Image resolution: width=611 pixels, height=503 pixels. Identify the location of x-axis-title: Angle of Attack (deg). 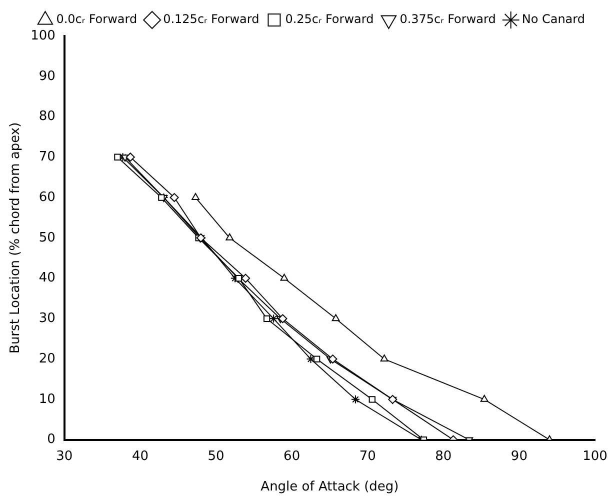
(329, 487).